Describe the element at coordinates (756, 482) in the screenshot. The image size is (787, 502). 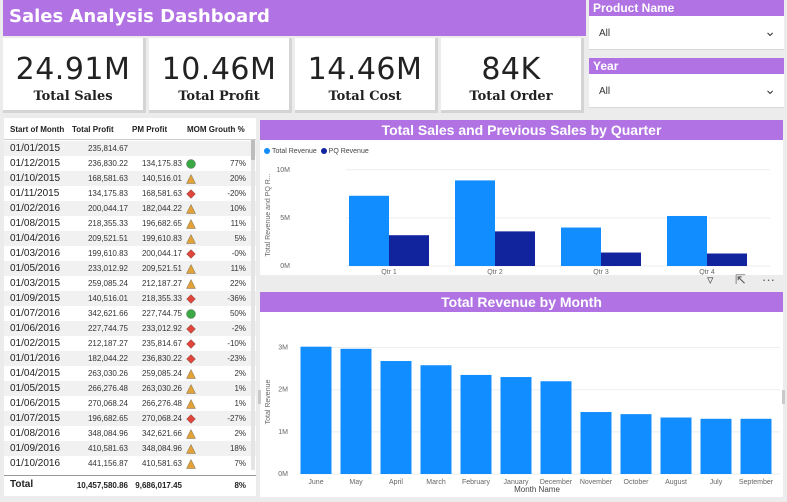
I see `x-tick-label: September` at that location.